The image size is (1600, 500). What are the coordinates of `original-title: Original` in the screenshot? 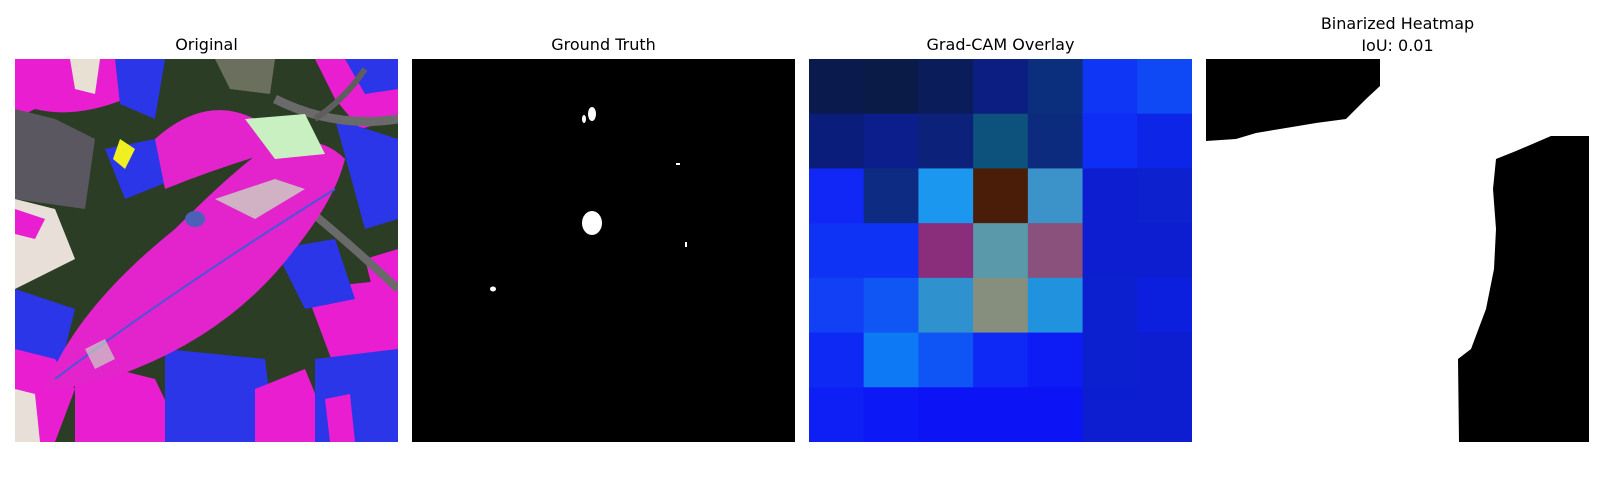 It's located at (206, 44).